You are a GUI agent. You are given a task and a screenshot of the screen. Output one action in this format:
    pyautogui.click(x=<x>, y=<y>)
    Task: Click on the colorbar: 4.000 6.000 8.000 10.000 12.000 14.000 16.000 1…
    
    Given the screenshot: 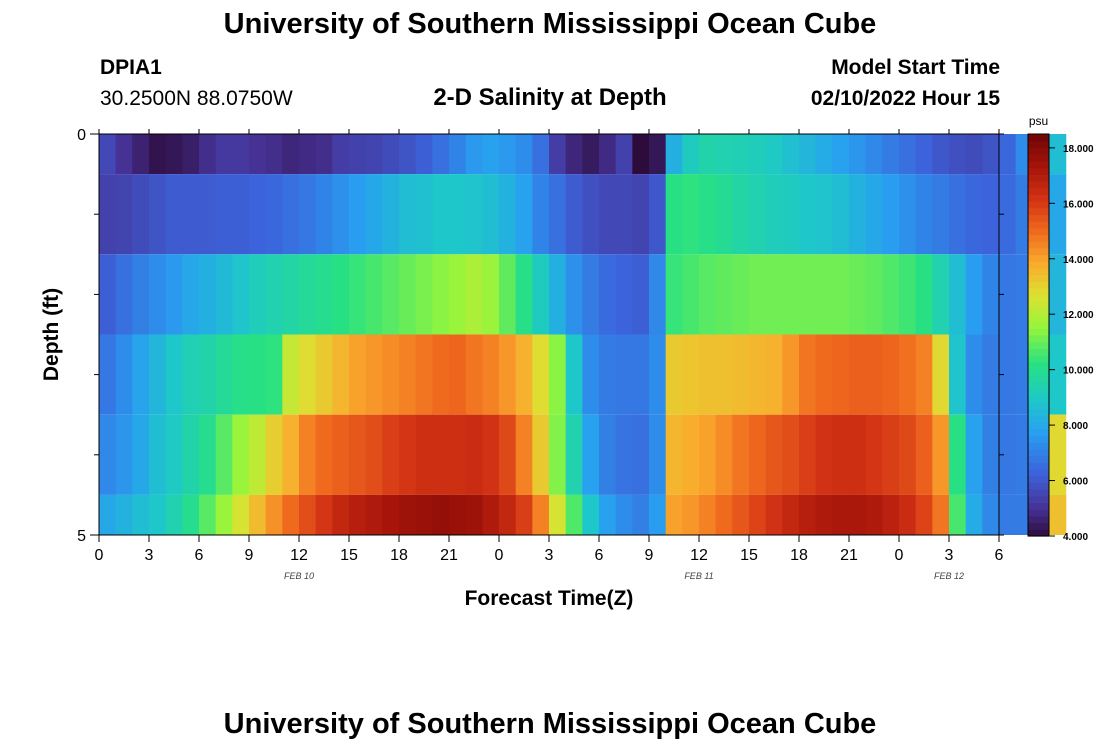 What is the action you would take?
    pyautogui.click(x=1060, y=338)
    